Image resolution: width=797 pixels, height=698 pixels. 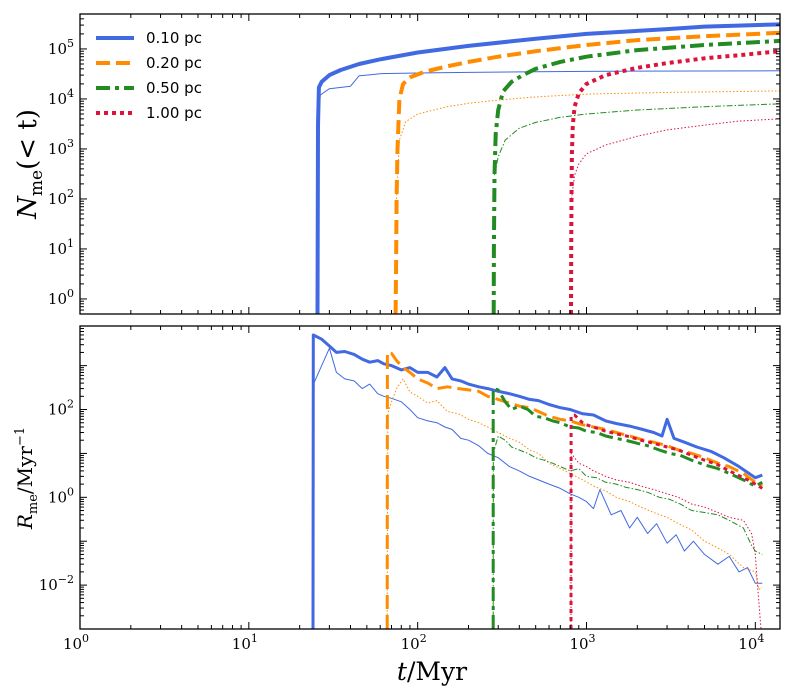 I want to click on top-series-s020t, so click(x=588, y=144).